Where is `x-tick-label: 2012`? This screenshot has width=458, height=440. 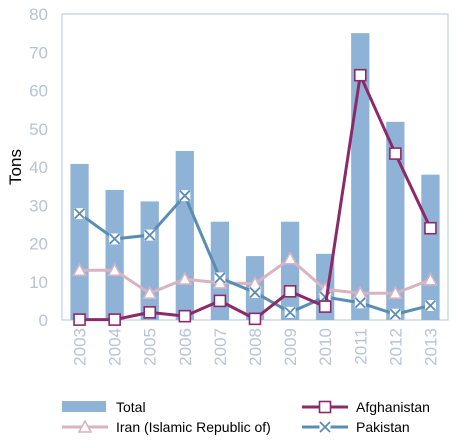
x-tick-label: 2012 is located at coordinates (395, 347).